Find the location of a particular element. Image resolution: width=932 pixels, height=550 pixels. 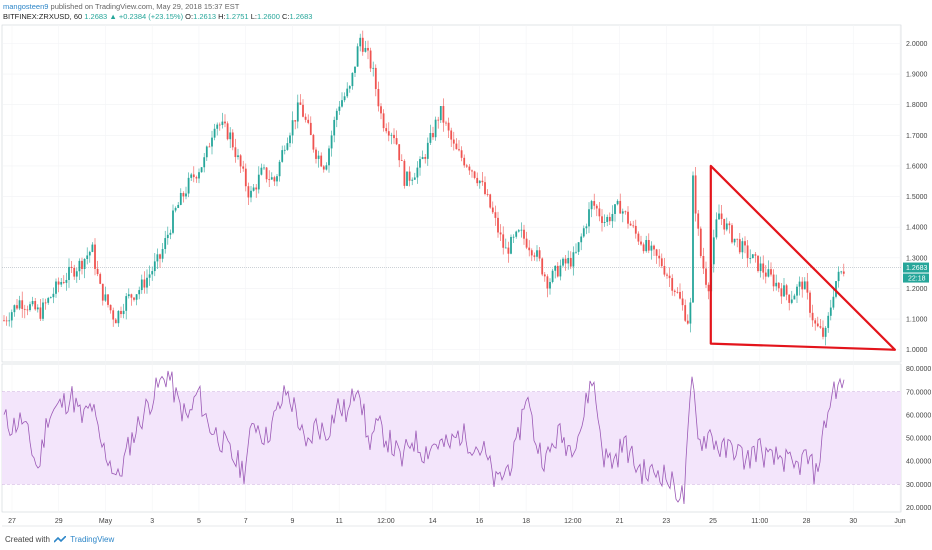

x-tick-label: May is located at coordinates (106, 521).